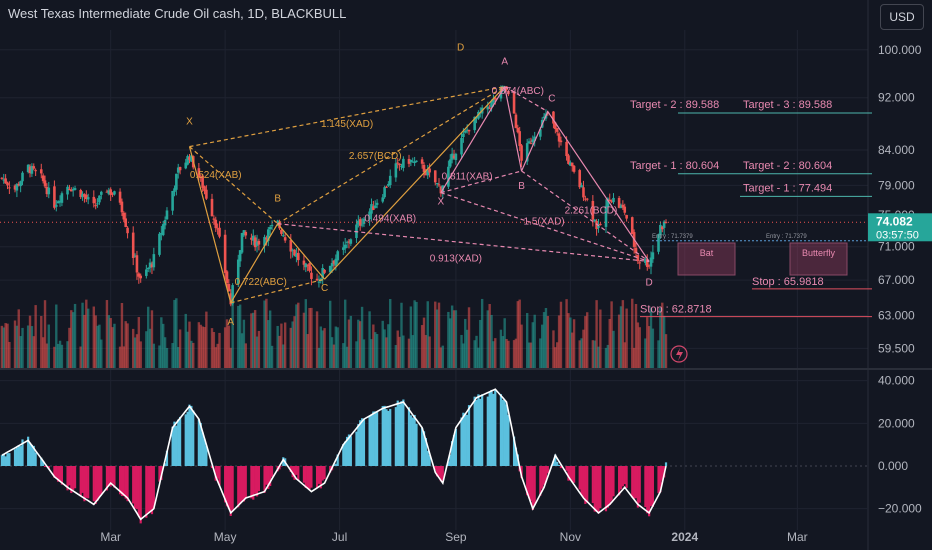 This screenshot has width=932, height=550. Describe the element at coordinates (902, 17) in the screenshot. I see `currency-button: USD` at that location.